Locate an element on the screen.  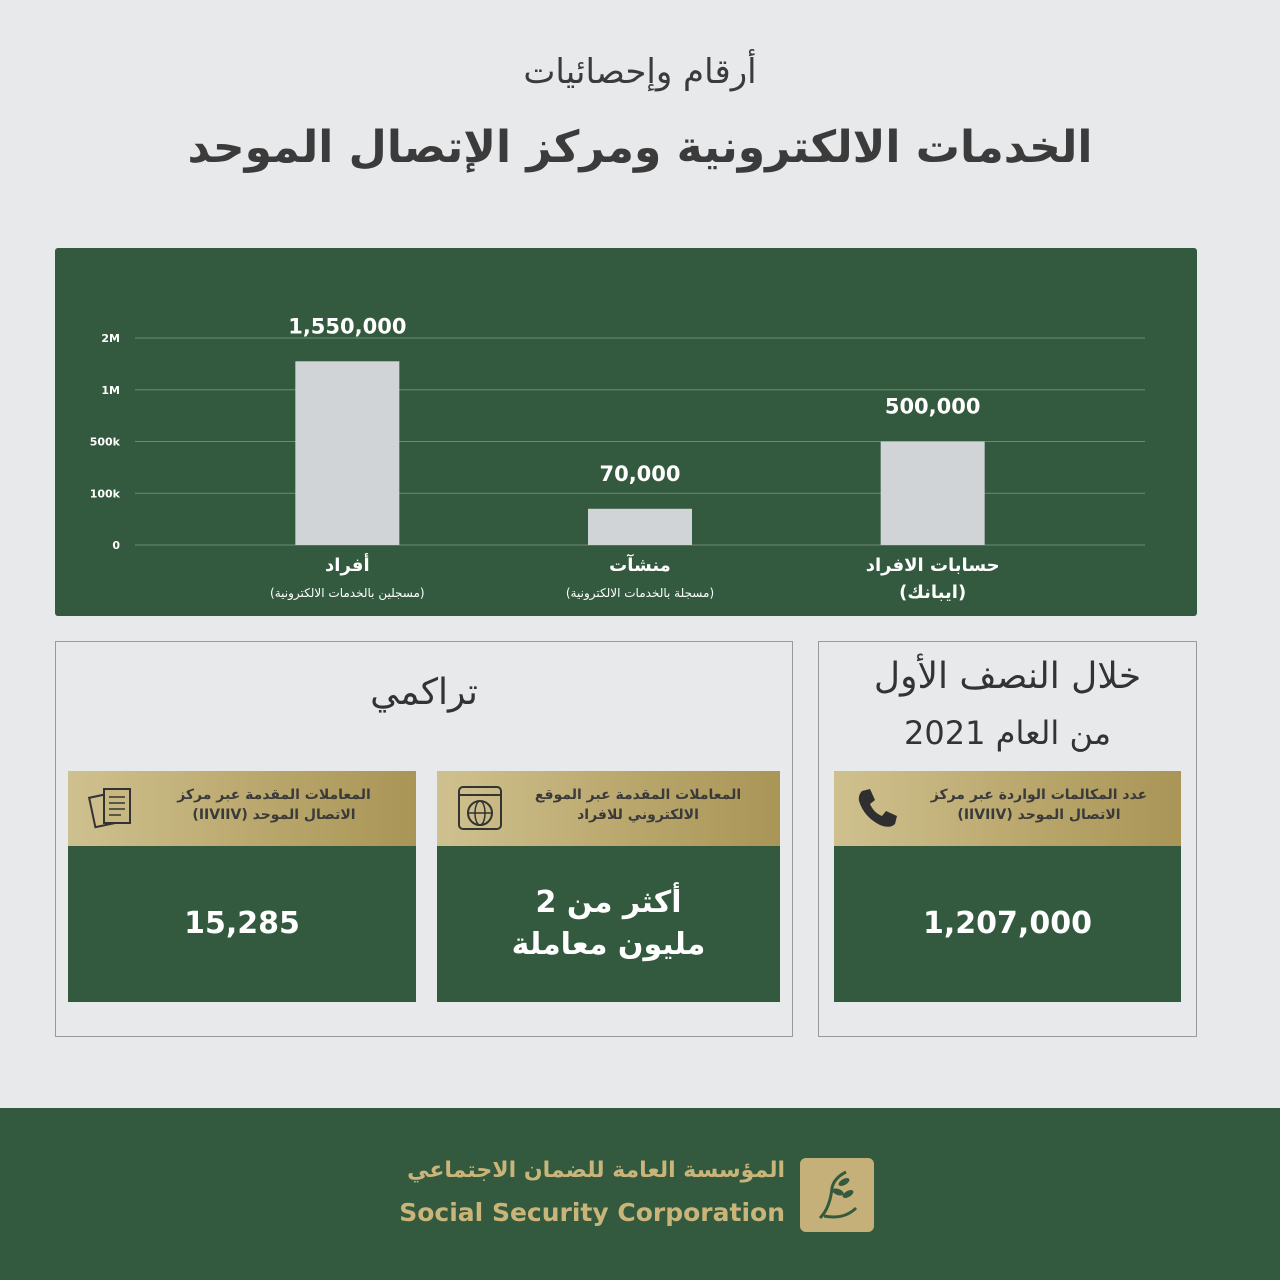
subtitle: أرقام وإحصائيات is located at coordinates (640, 72).